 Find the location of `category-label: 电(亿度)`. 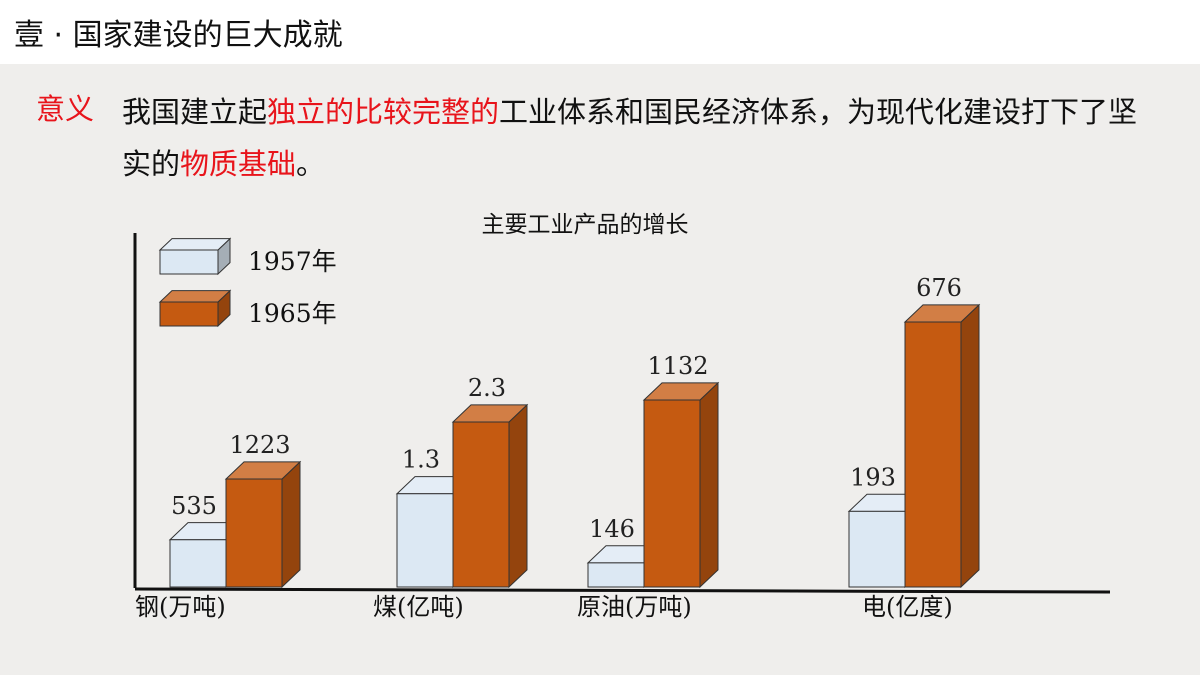

category-label: 电(亿度) is located at coordinates (907, 607).